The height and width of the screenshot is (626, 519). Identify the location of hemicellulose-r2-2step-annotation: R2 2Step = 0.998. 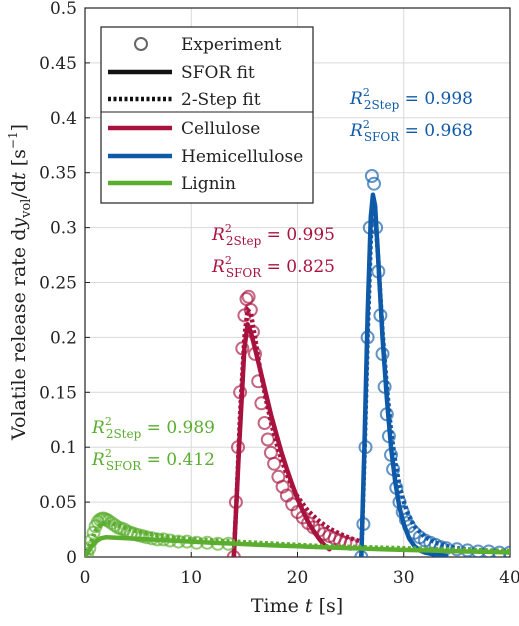
(411, 99).